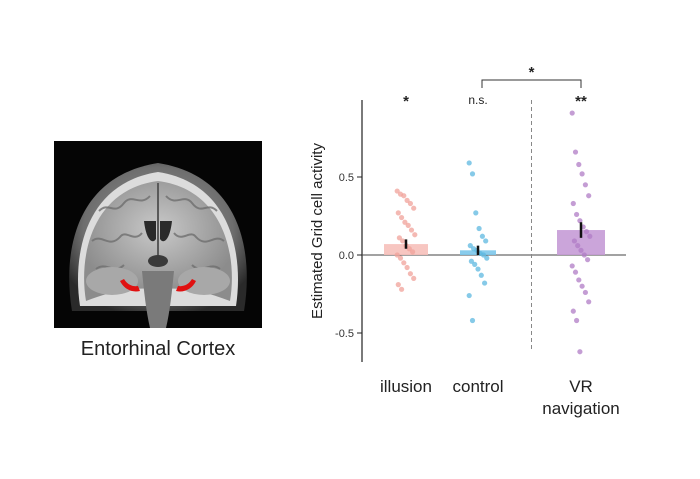  What do you see at coordinates (186, 285) in the screenshot?
I see `entorhinal-right-highlight` at bounding box center [186, 285].